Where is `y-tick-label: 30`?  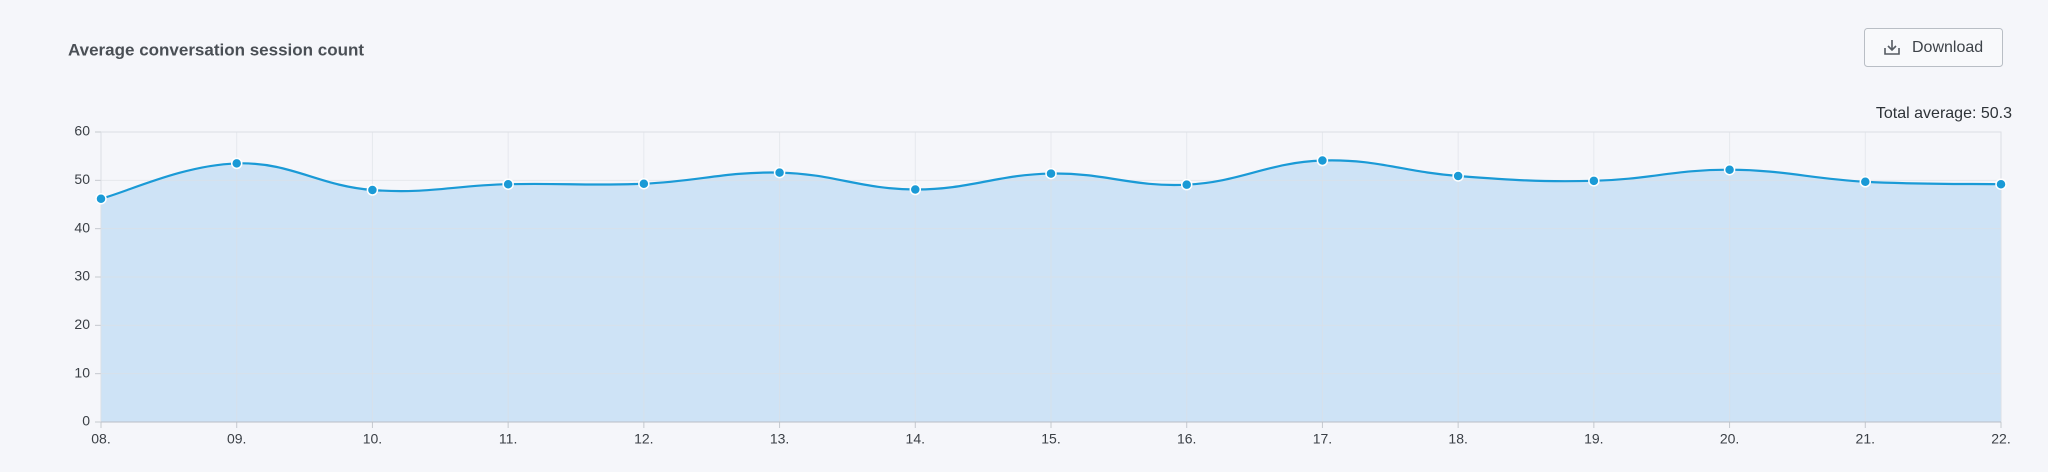
y-tick-label: 30 is located at coordinates (82, 276).